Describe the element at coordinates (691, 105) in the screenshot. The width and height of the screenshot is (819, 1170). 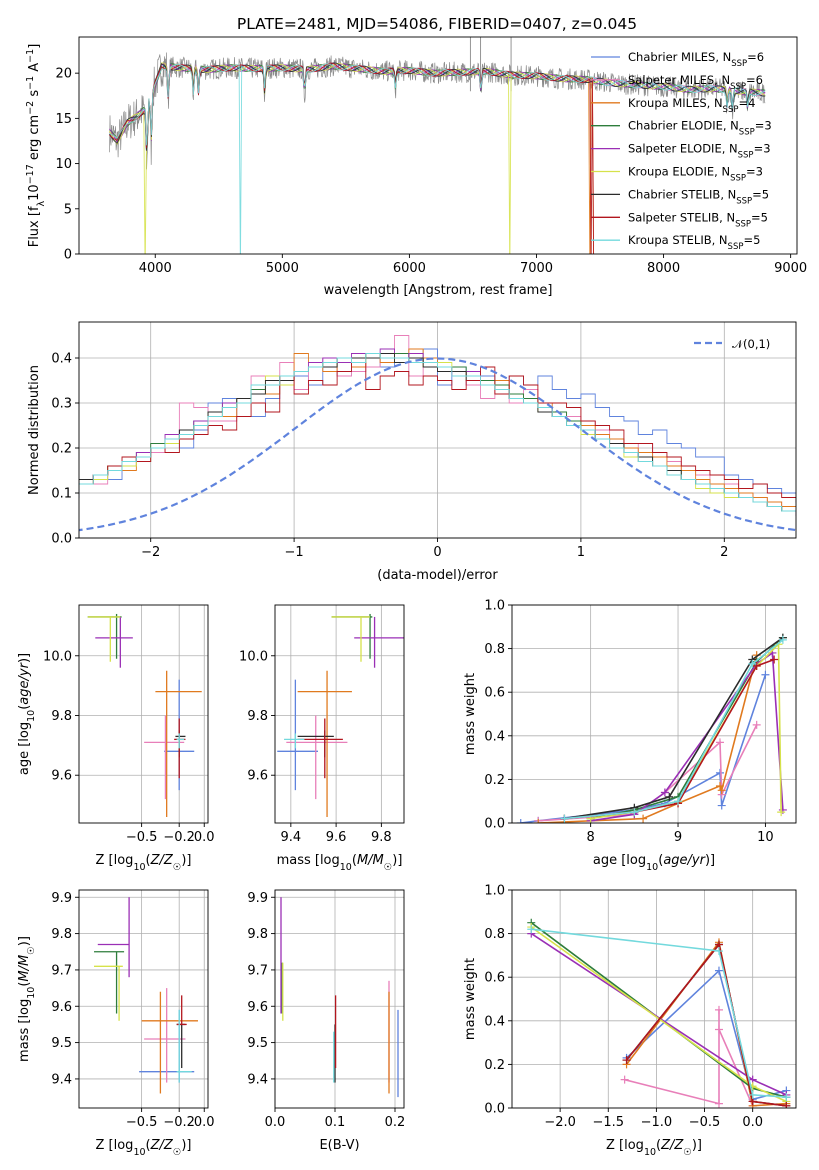
I see `legend-label: Kroupa MILES, NSSP=4` at that location.